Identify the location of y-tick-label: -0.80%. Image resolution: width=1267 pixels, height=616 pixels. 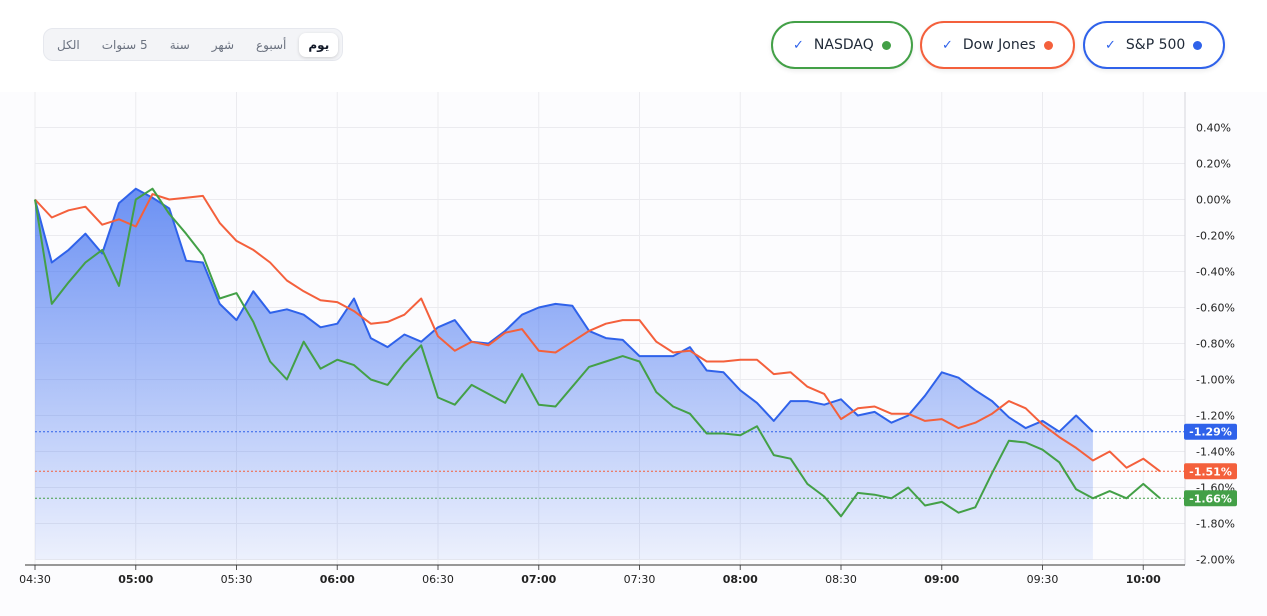
(1215, 344).